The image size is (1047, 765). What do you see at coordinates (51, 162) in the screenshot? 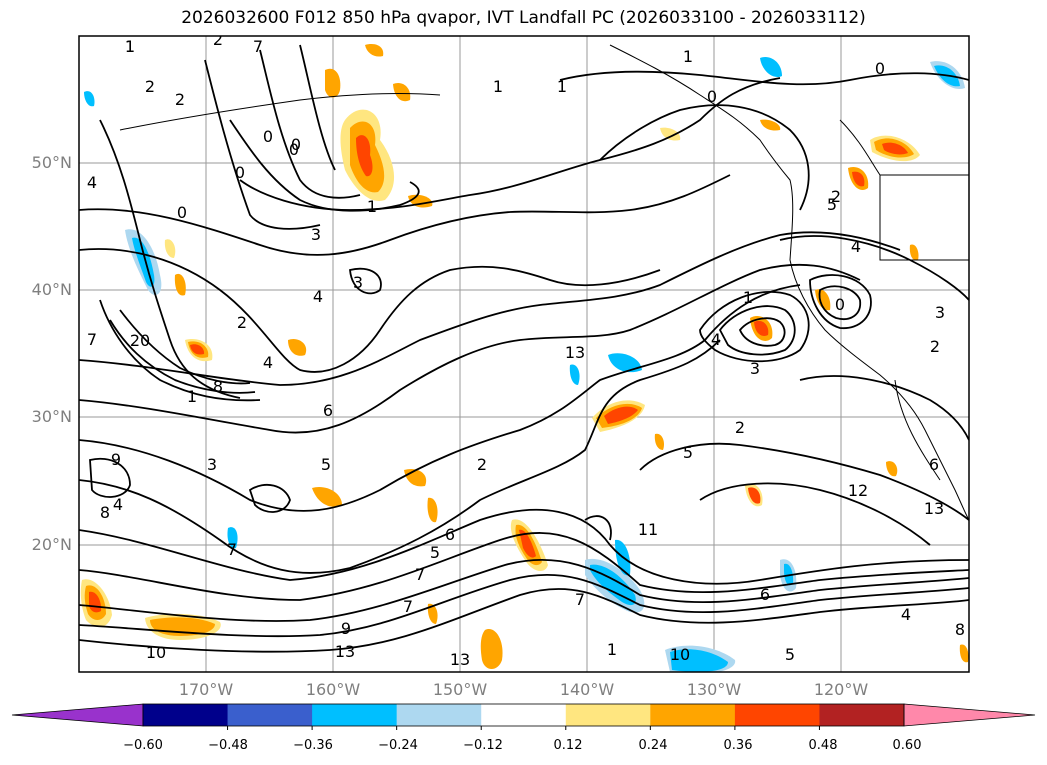
I see `lat-label-50n: 50°N` at bounding box center [51, 162].